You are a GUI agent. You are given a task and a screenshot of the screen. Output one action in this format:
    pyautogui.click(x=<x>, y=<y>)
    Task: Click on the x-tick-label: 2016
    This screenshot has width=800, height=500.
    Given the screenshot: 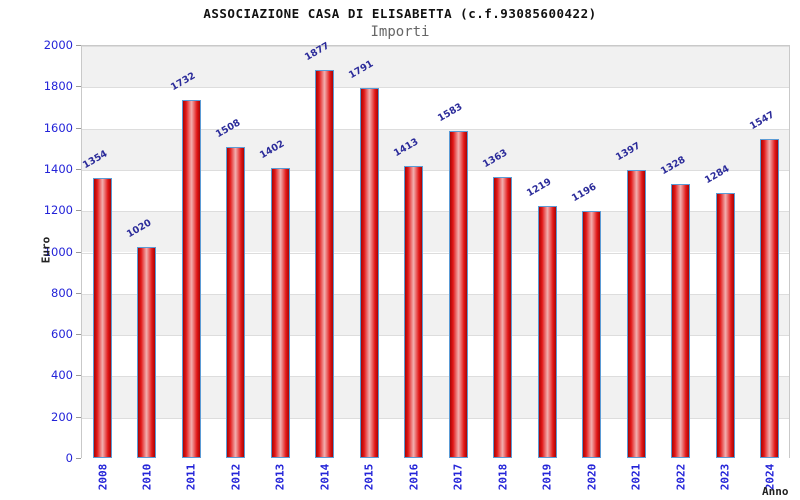 What is the action you would take?
    pyautogui.click(x=414, y=477)
    